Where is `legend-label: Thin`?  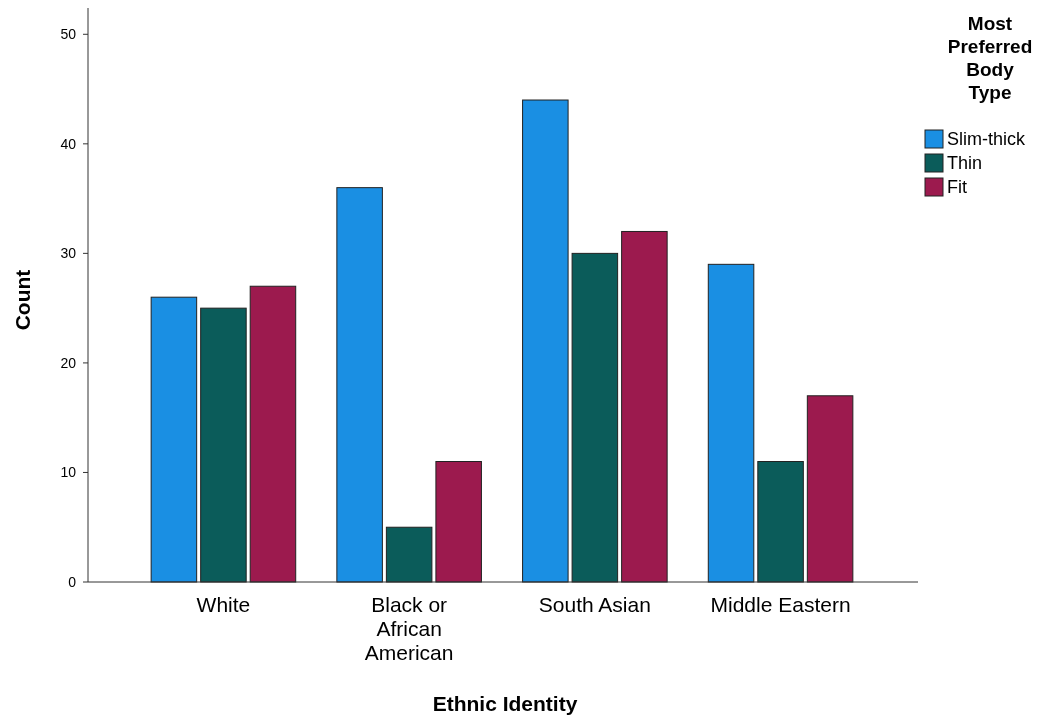
legend-label: Thin is located at coordinates (965, 163).